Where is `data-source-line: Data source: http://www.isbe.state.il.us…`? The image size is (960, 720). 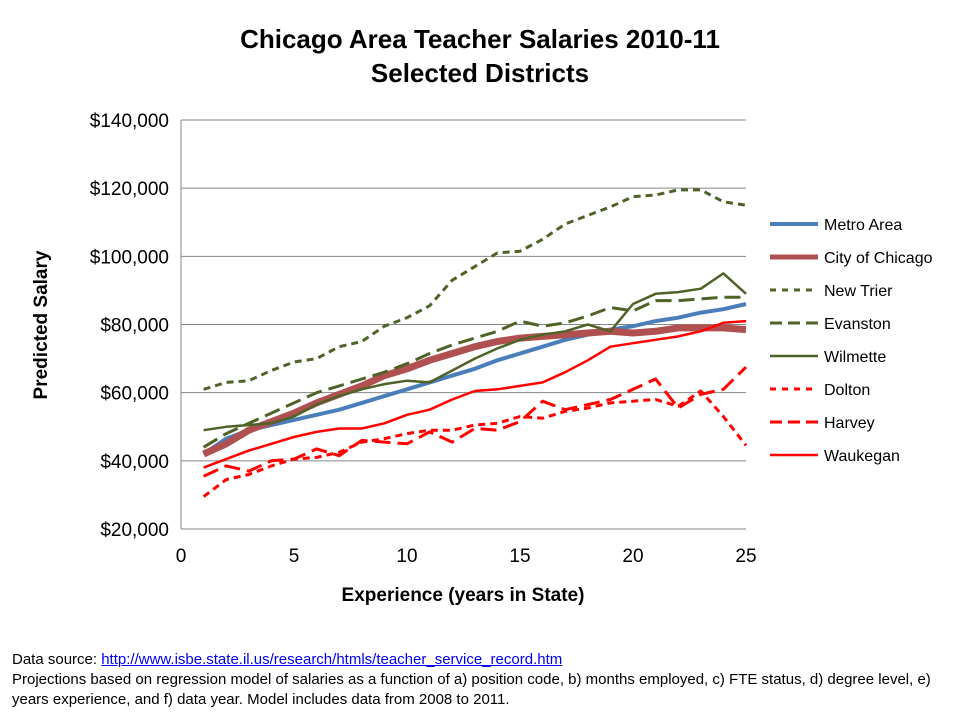
data-source-line: Data source: http://www.isbe.state.il.us… is located at coordinates (482, 660).